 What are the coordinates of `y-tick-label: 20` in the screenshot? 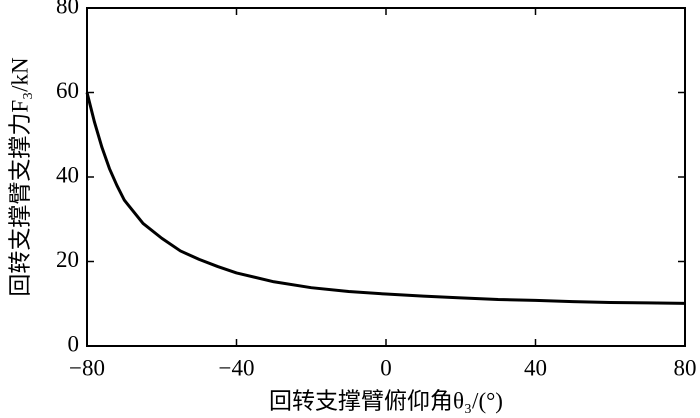 It's located at (67, 259).